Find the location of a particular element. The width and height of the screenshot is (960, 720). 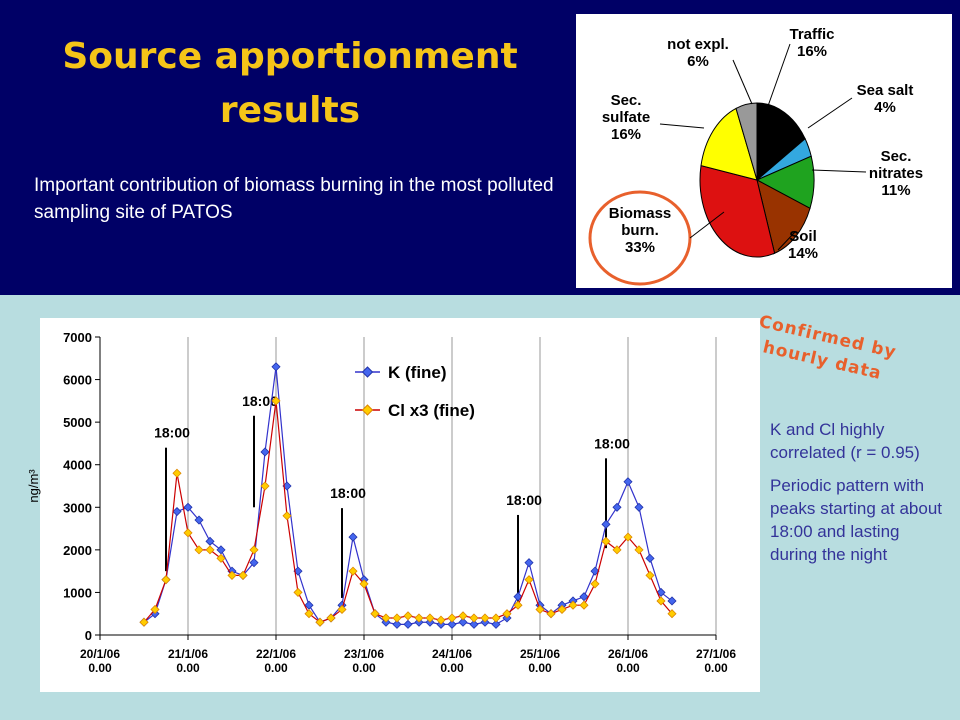

category: Sea salt is located at coordinates (885, 90).